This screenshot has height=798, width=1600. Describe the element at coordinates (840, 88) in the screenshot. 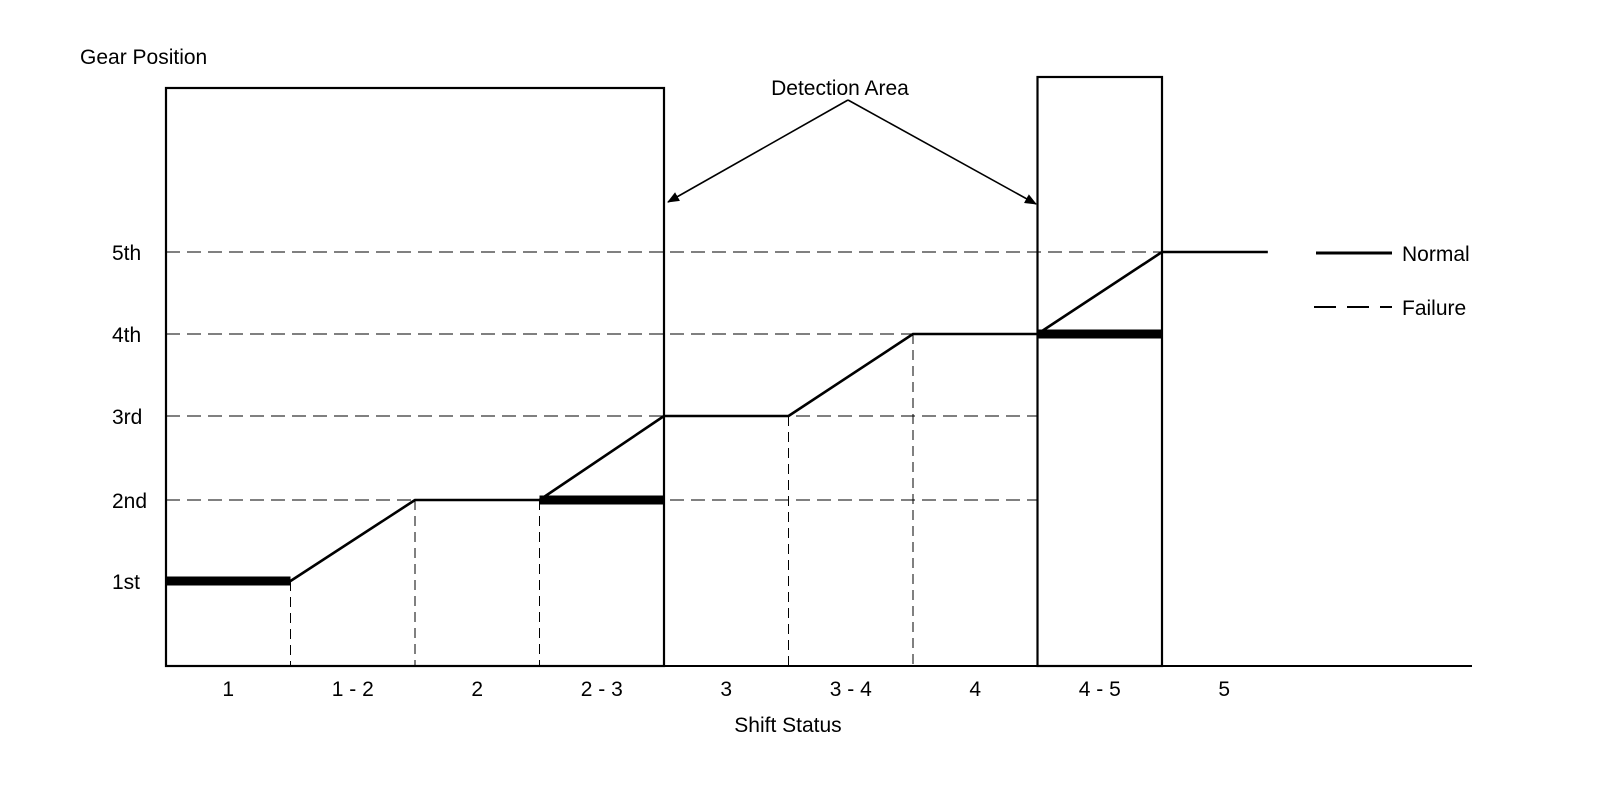

I see `detection-area-label: Detection Area` at that location.